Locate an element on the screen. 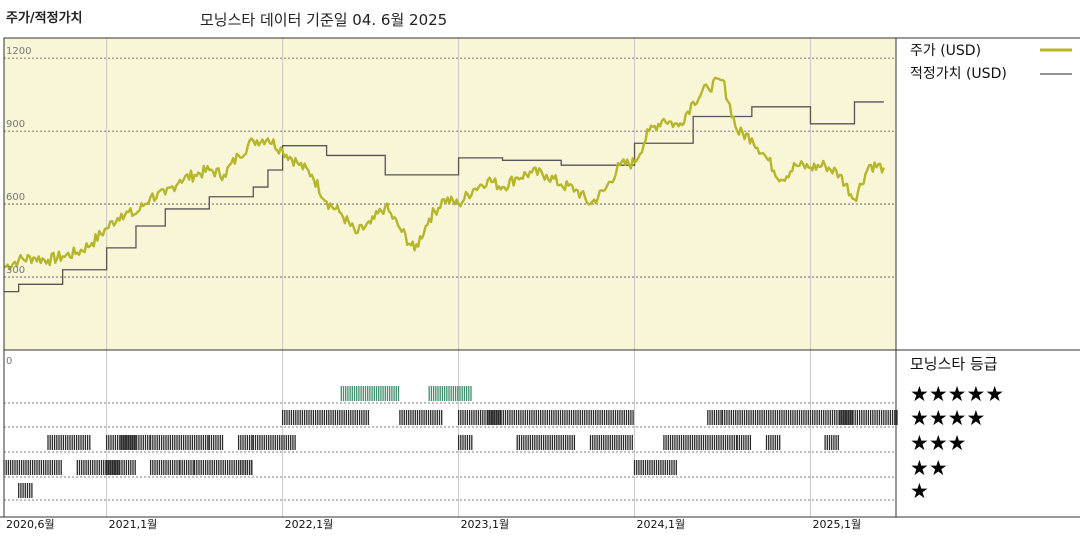 The width and height of the screenshot is (1080, 540). legend-fairvalue-label: 적정가치 (USD) is located at coordinates (958, 74).